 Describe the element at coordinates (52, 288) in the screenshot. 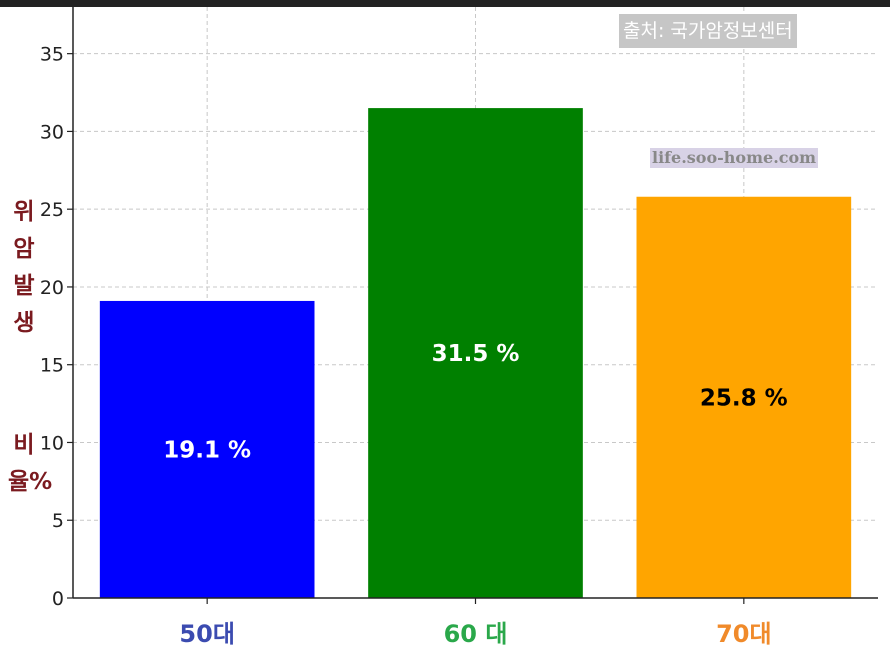

I see `y-tick-label: 20` at that location.